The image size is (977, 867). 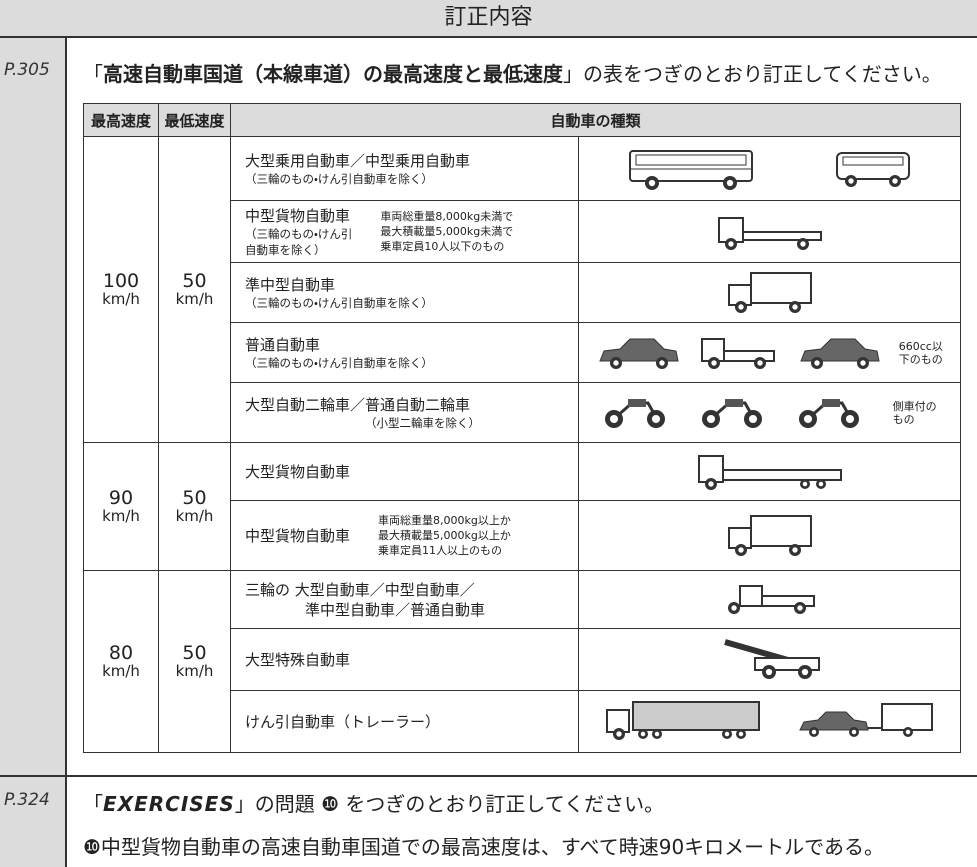 I want to click on name-cell: 大型特殊自動車, so click(x=404, y=659).